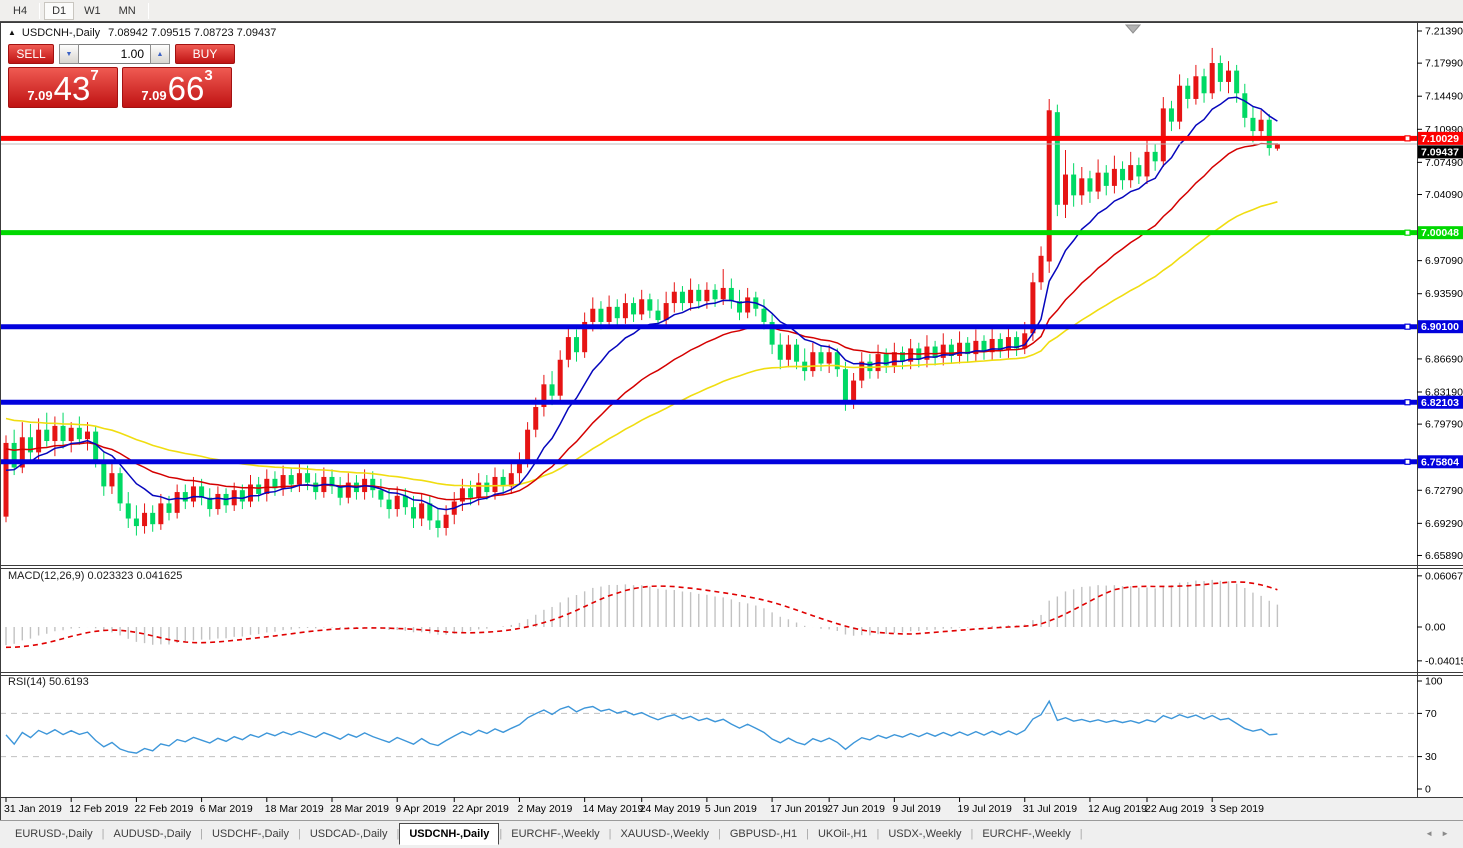 The height and width of the screenshot is (848, 1463). What do you see at coordinates (1050, 809) in the screenshot?
I see `time-tick-label: 31 Jul 2019` at bounding box center [1050, 809].